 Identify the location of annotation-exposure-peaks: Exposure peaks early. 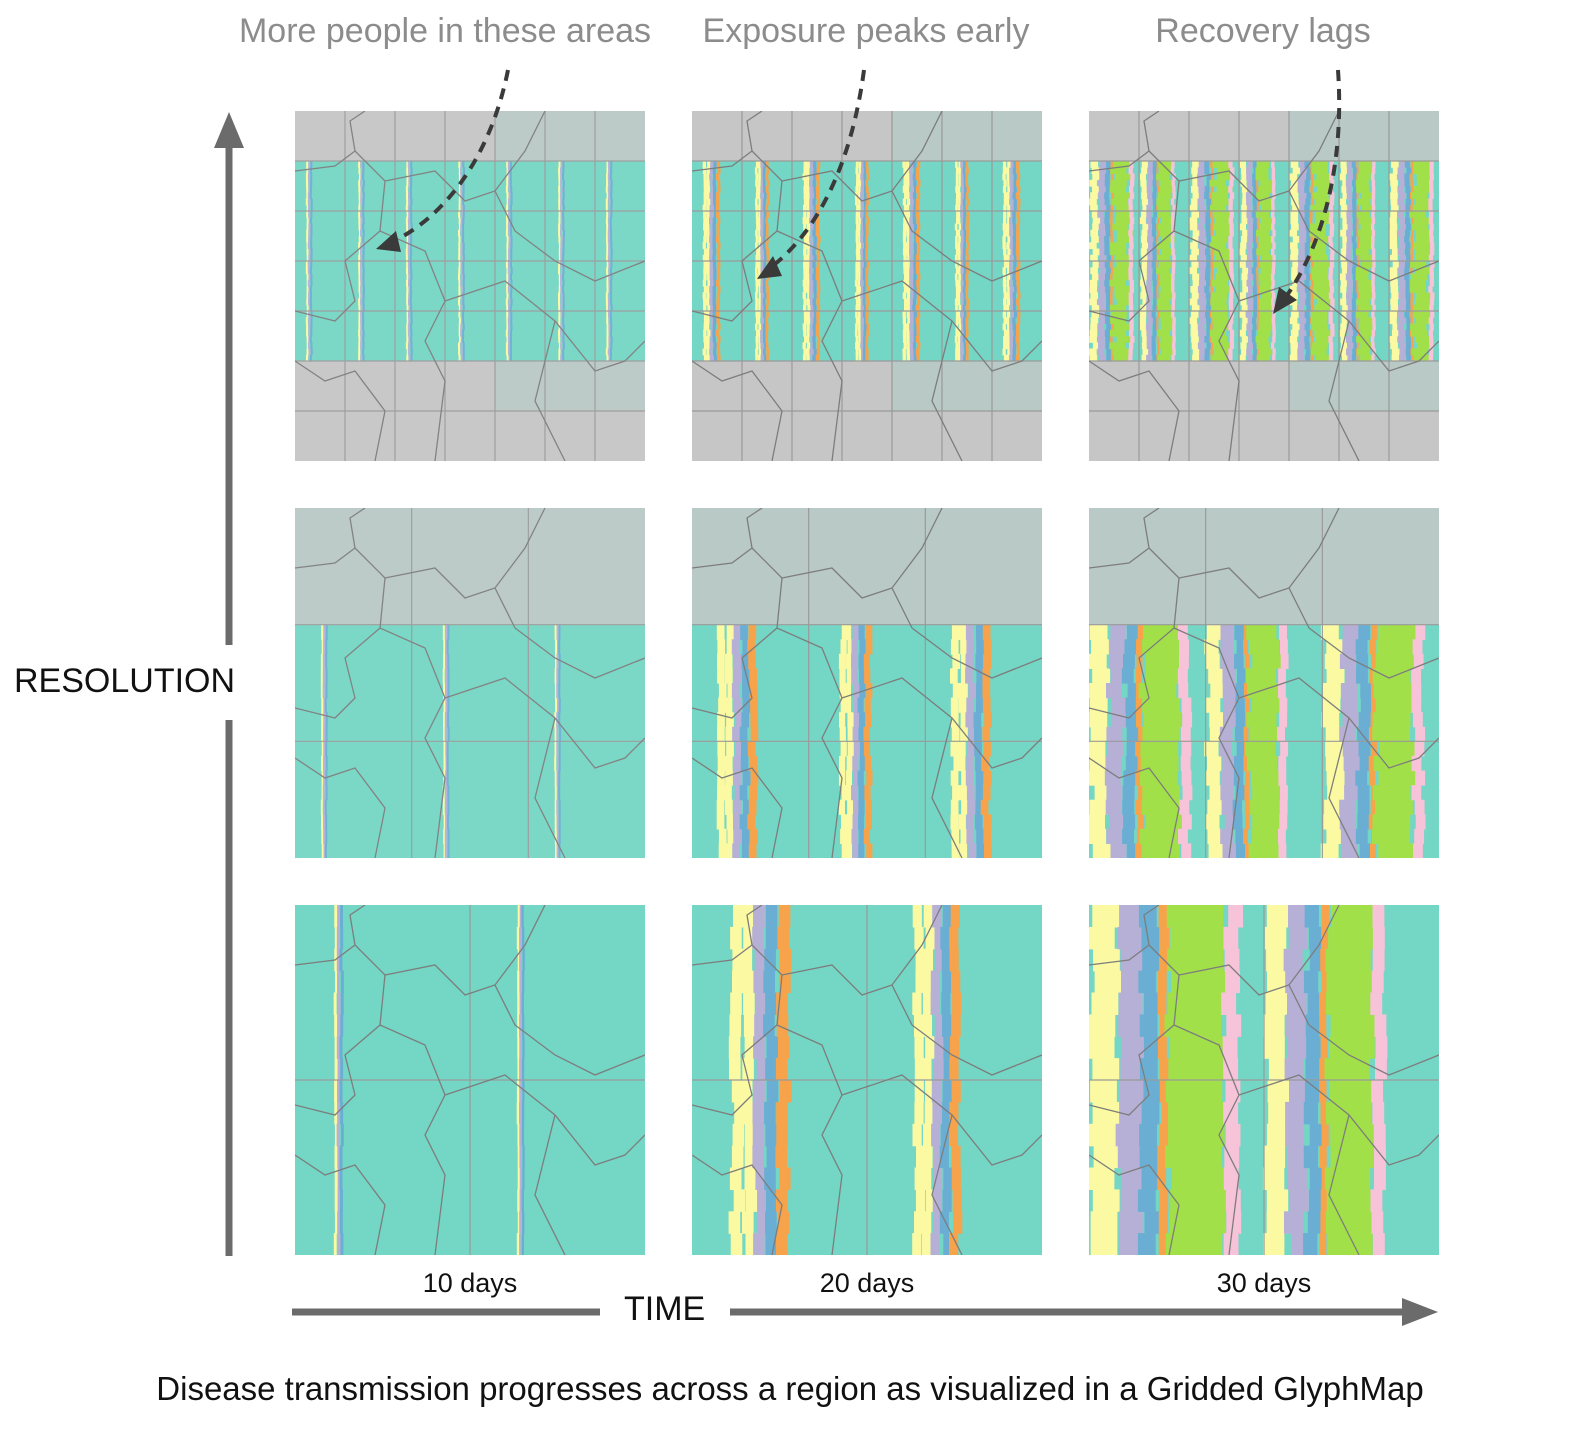
(866, 31).